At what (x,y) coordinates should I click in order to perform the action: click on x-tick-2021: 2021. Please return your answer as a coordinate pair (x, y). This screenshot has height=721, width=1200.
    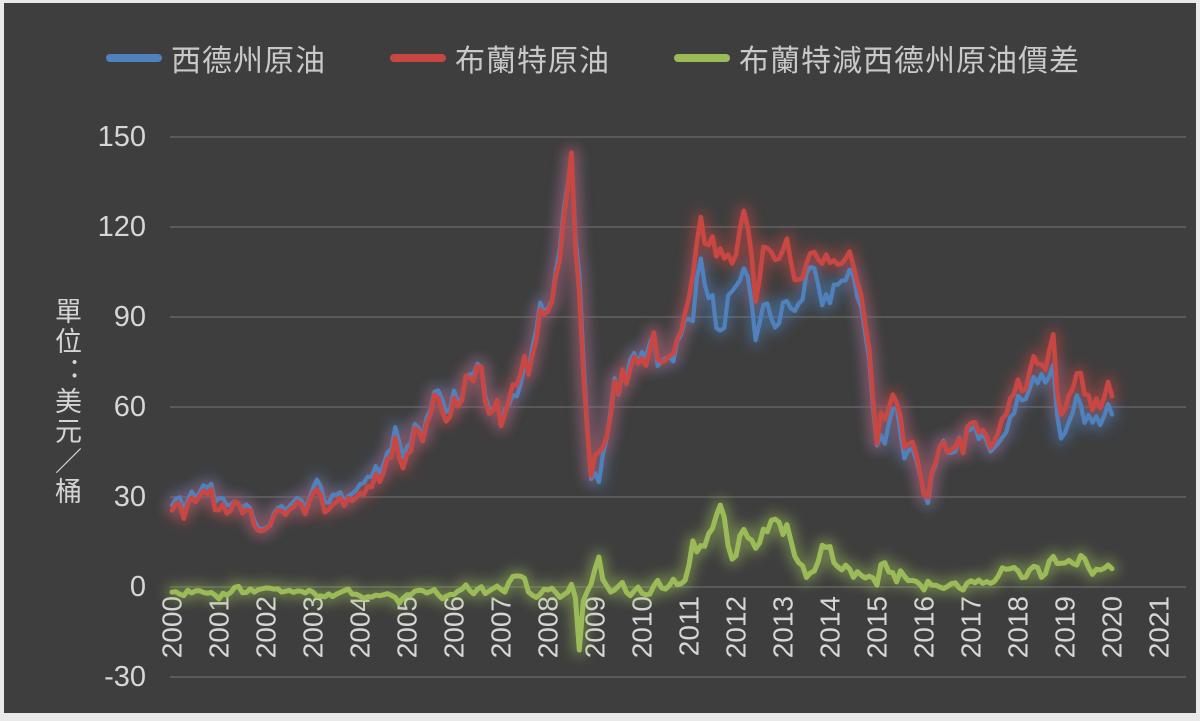
    Looking at the image, I should click on (1159, 627).